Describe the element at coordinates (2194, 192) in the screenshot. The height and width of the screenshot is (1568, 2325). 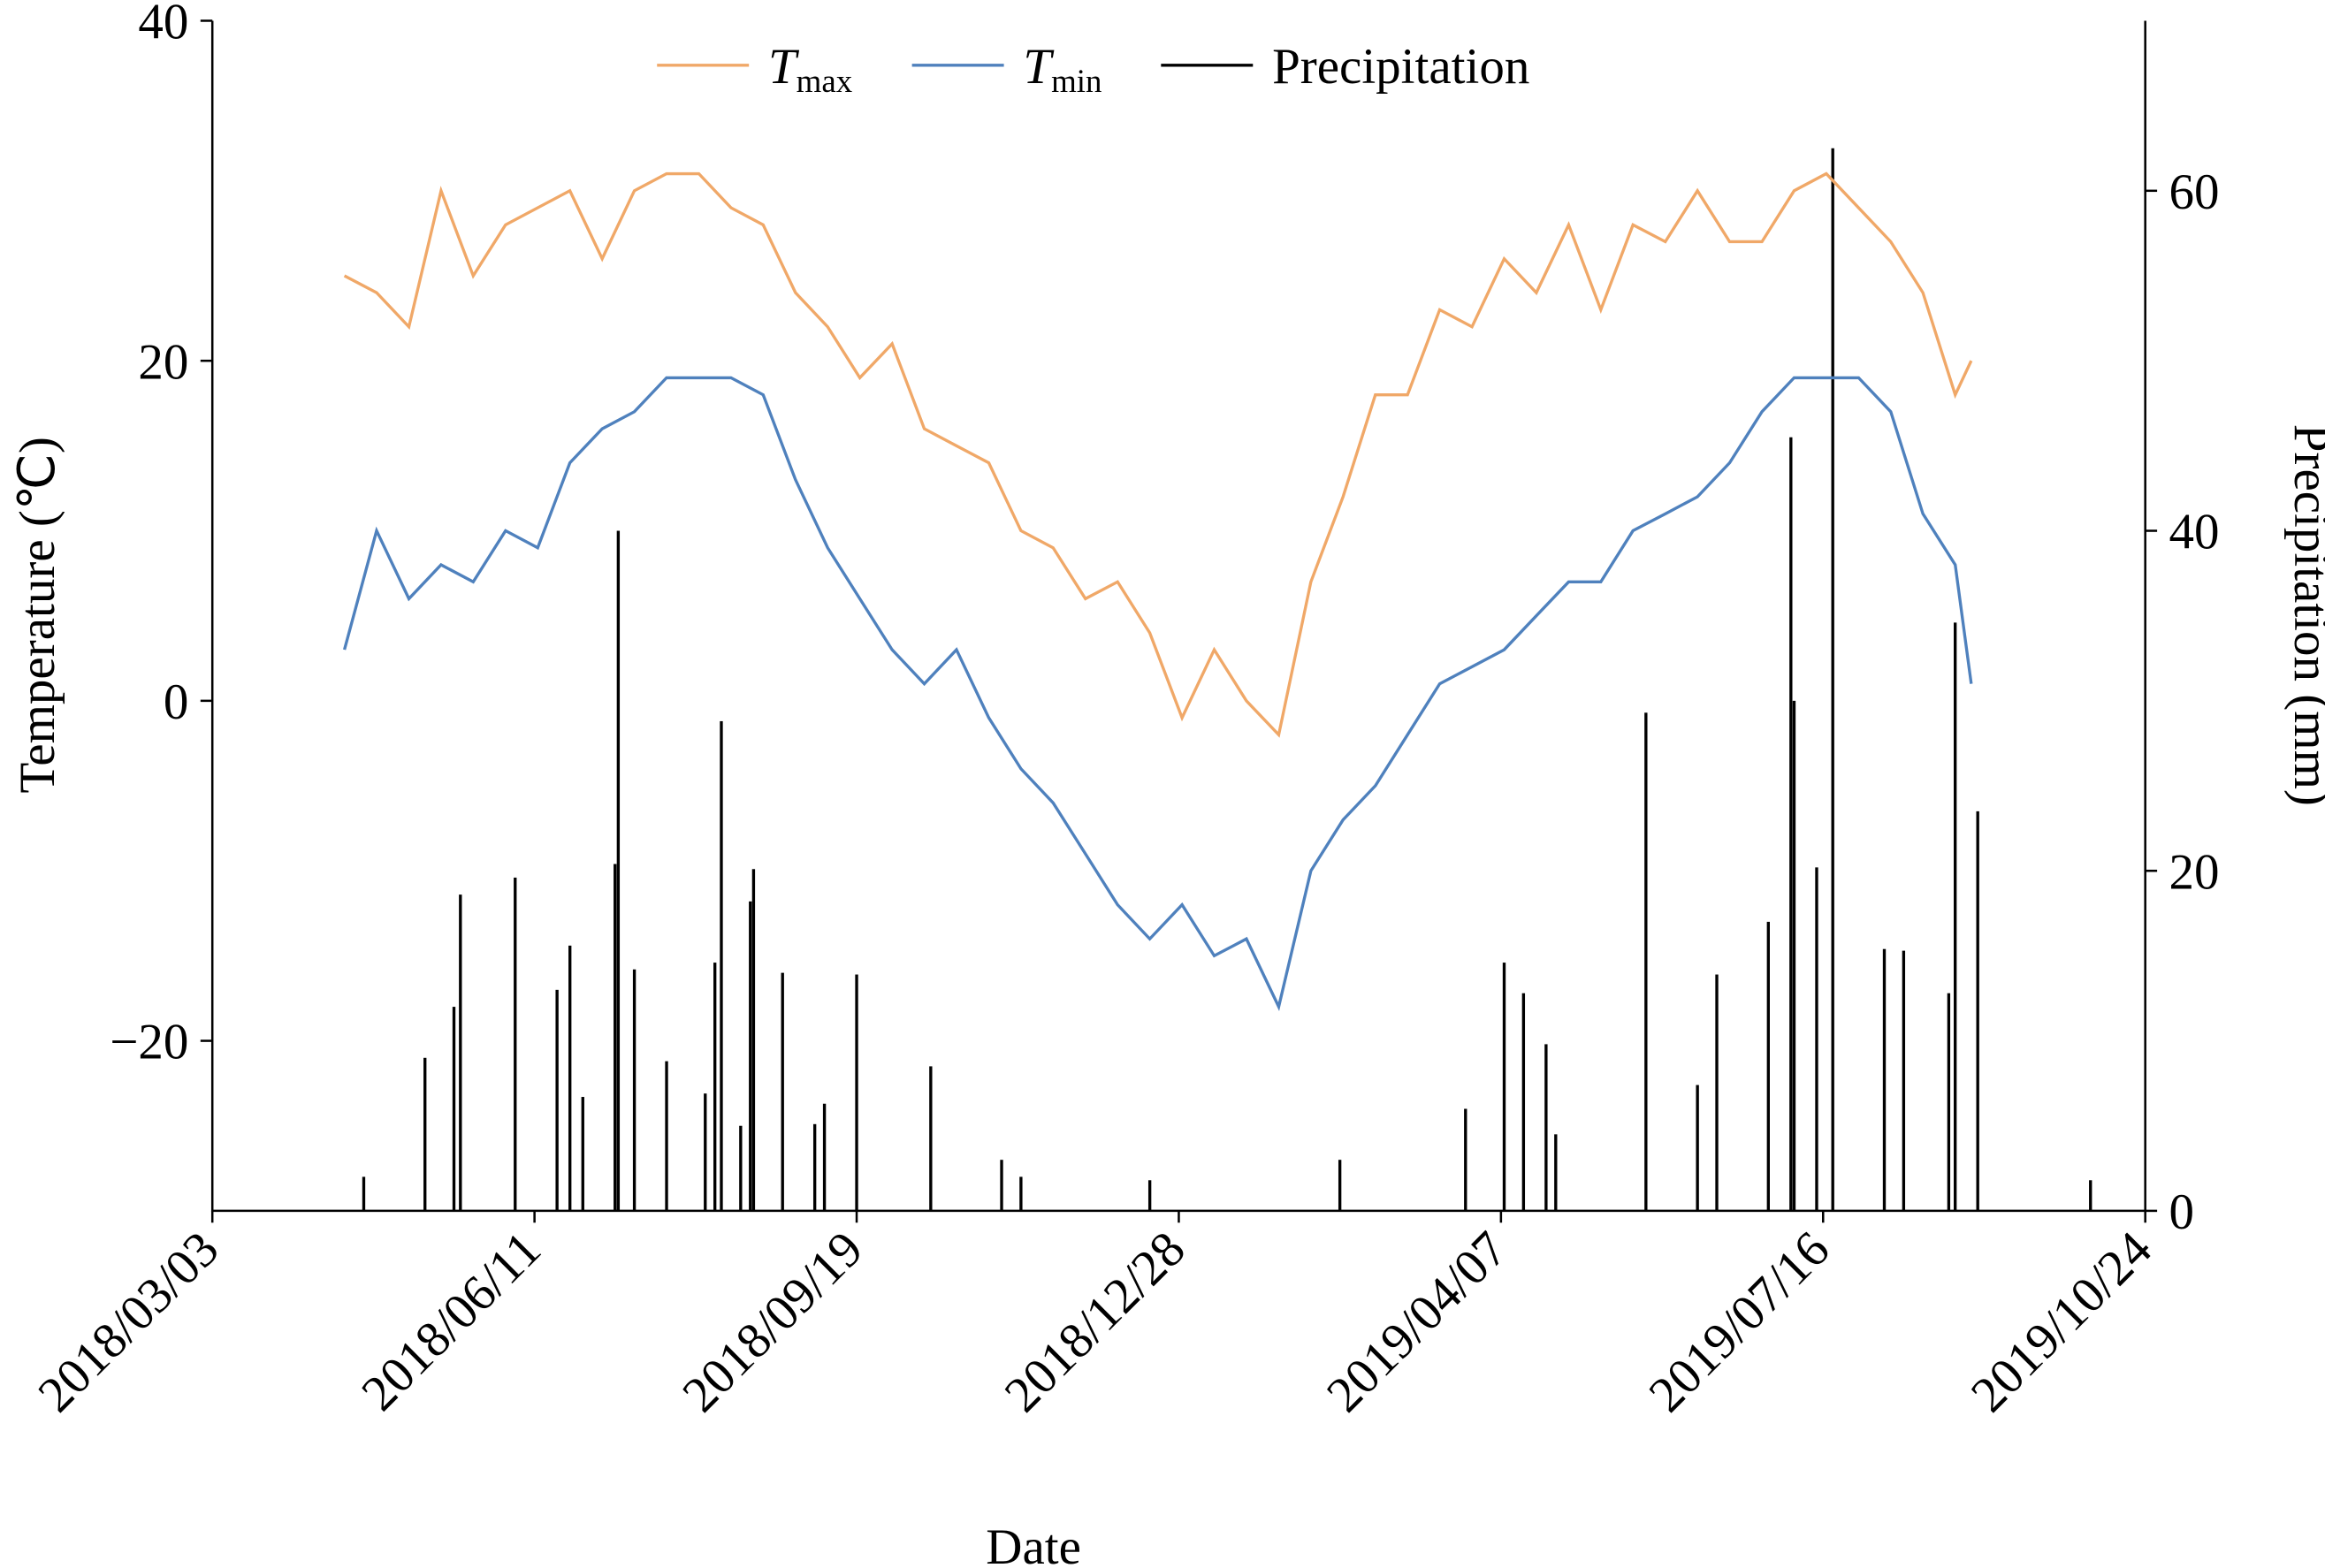
I see `y2-tick-label: 60` at that location.